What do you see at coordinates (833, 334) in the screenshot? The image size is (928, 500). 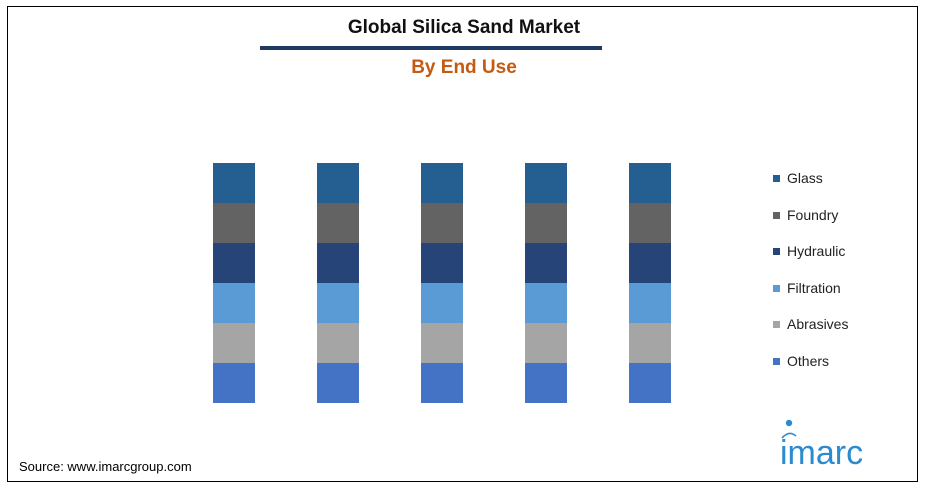 I see `legend-item-abrasives: Abrasives` at bounding box center [833, 334].